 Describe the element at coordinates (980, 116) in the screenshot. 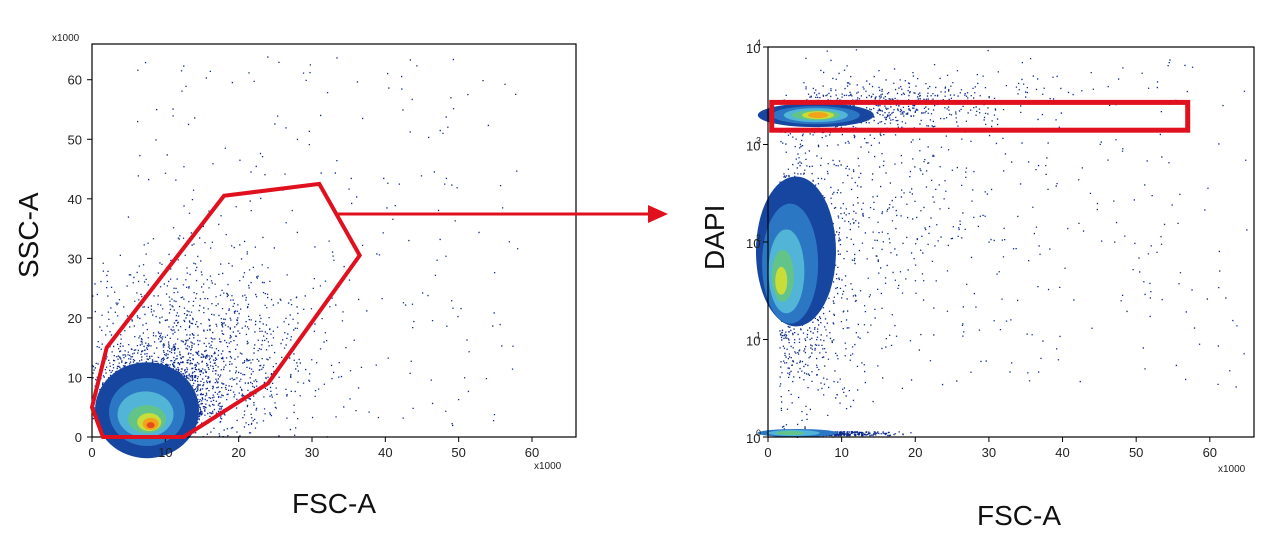

I see `right-gate-rectangle` at that location.